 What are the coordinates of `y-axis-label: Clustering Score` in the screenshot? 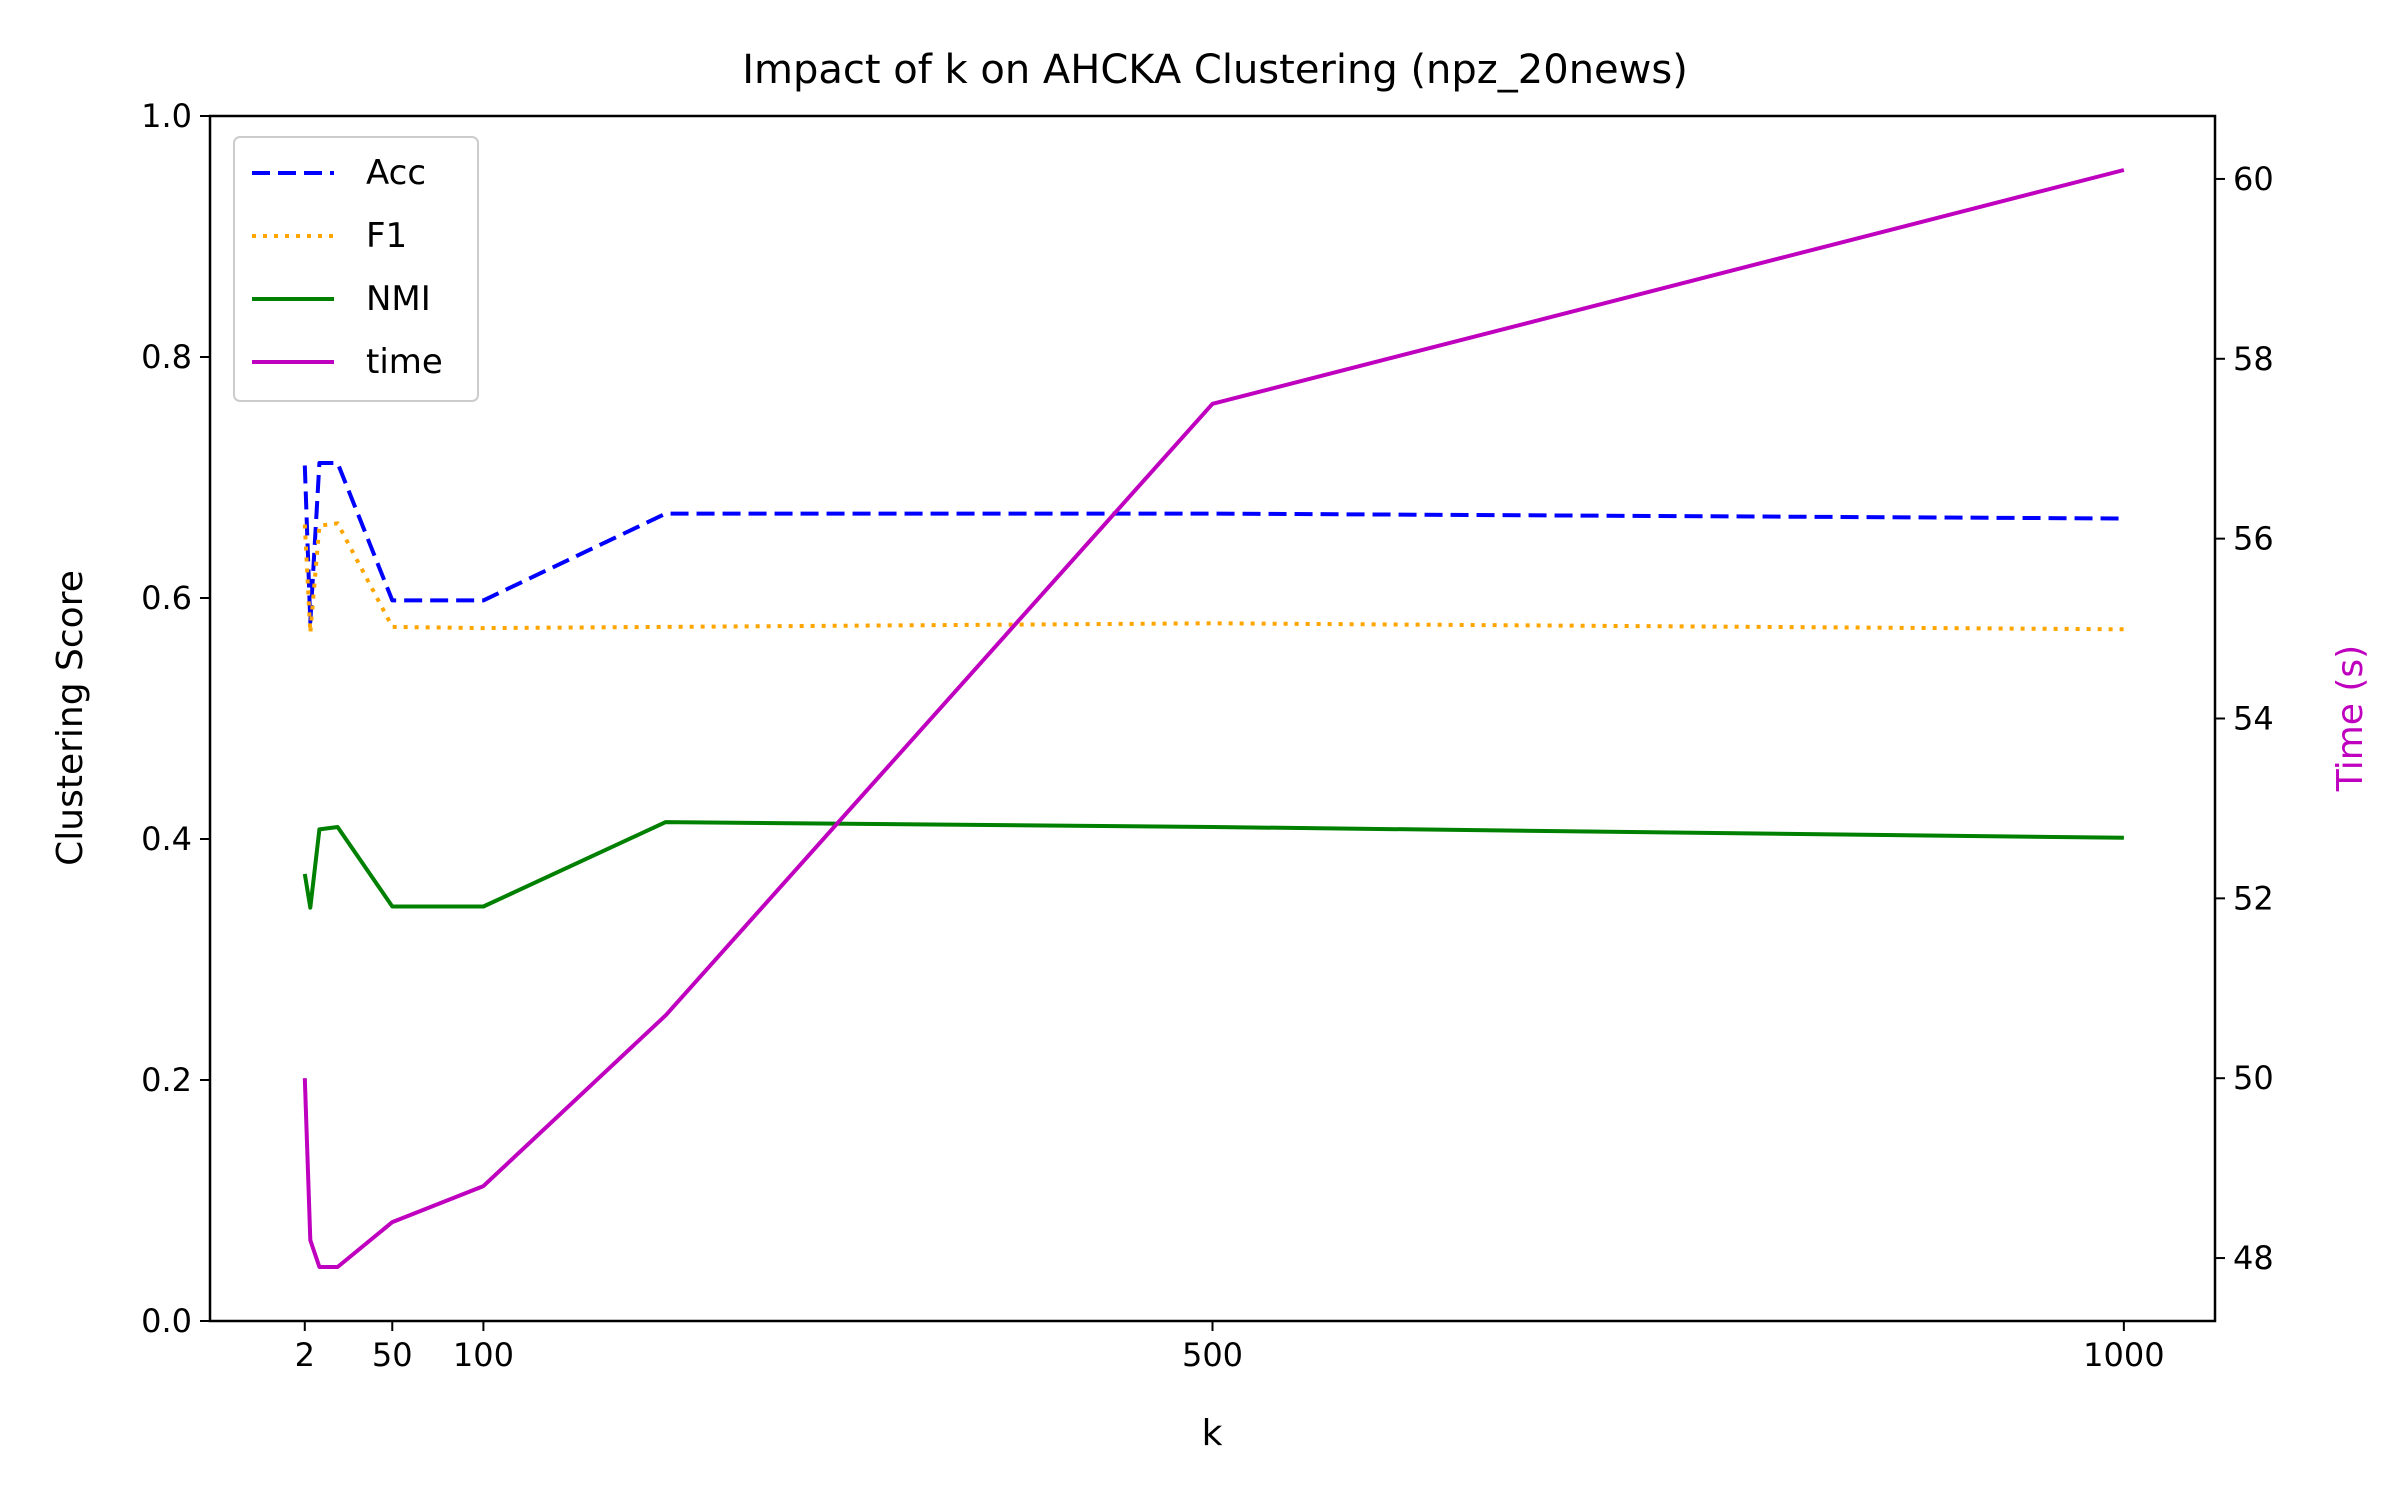 It's located at (70, 718).